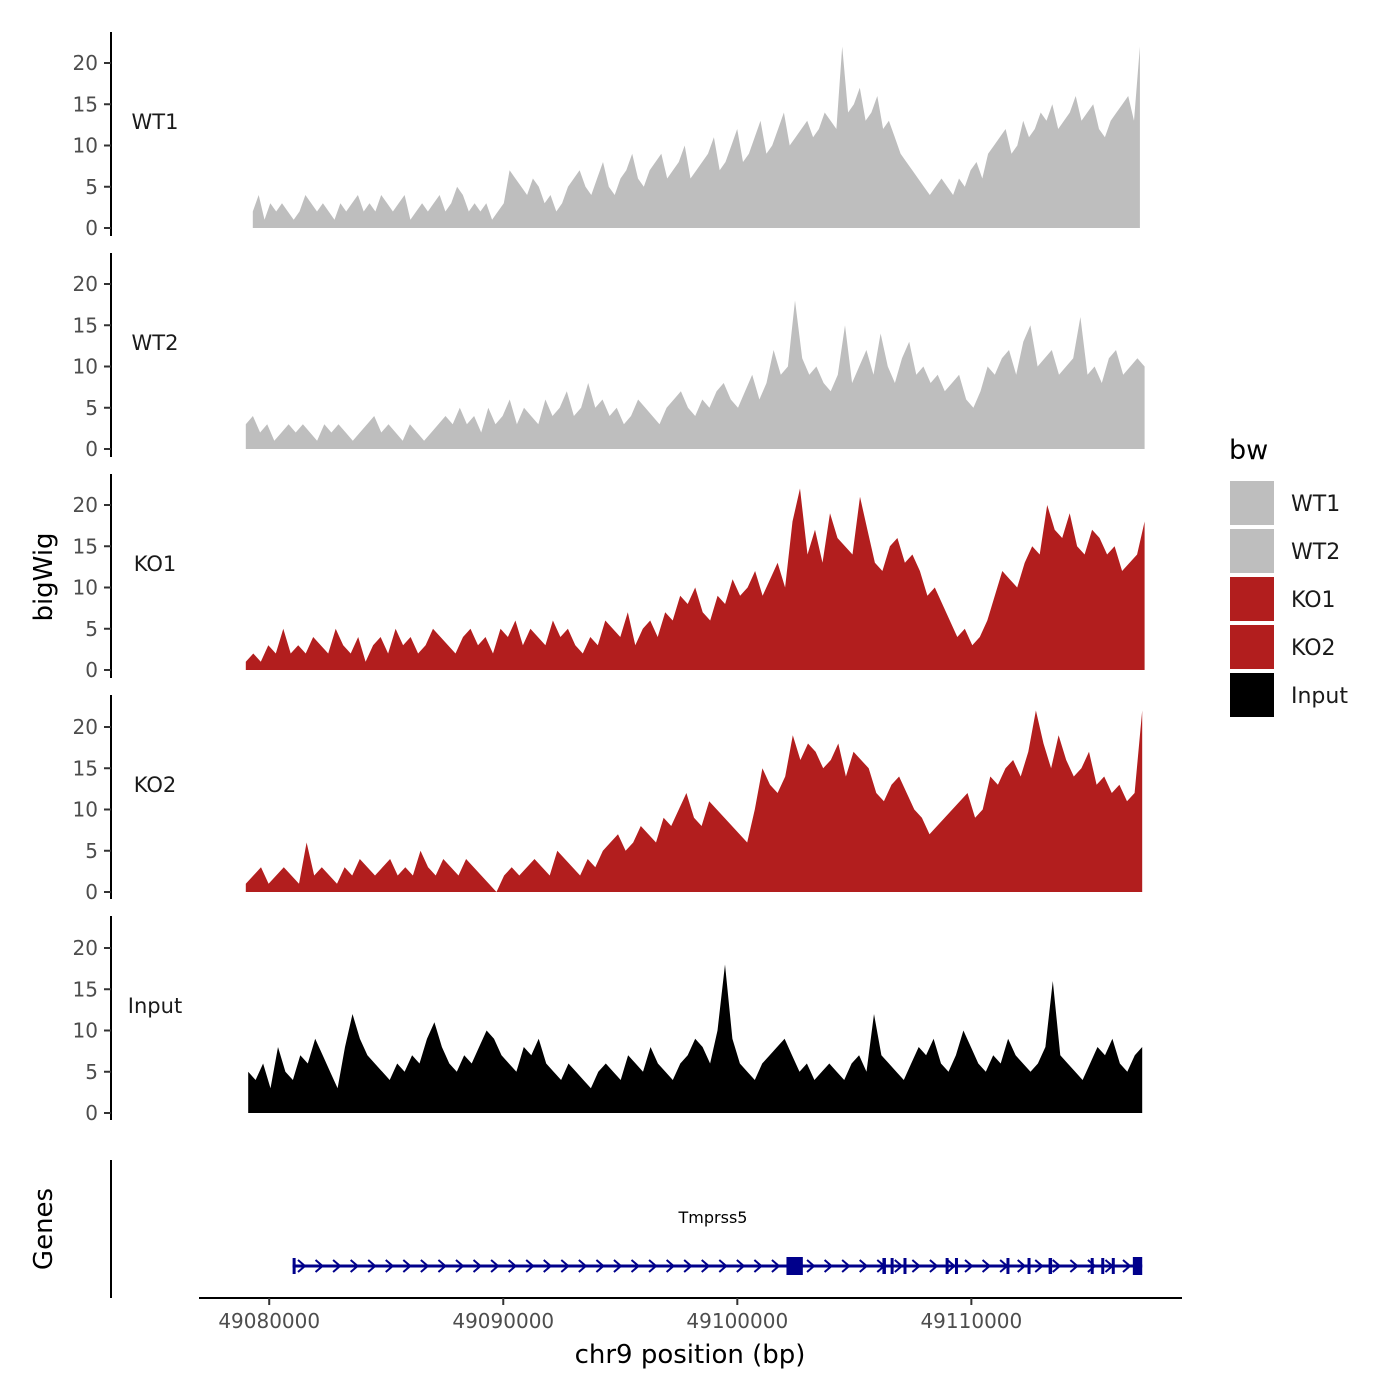  What do you see at coordinates (1288, 577) in the screenshot?
I see `legend: bw WT1 WT2 KO1 KO2 Input` at bounding box center [1288, 577].